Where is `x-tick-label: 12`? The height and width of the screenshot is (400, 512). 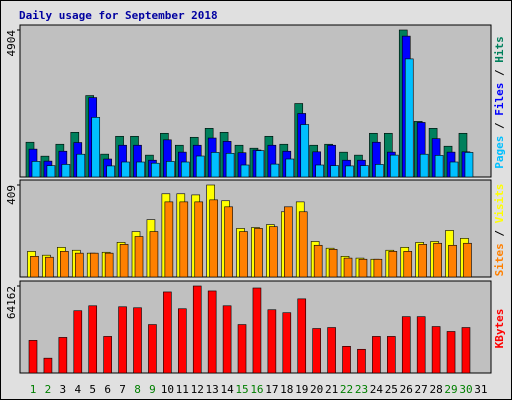
x-tick-label: 12 is located at coordinates (197, 389).